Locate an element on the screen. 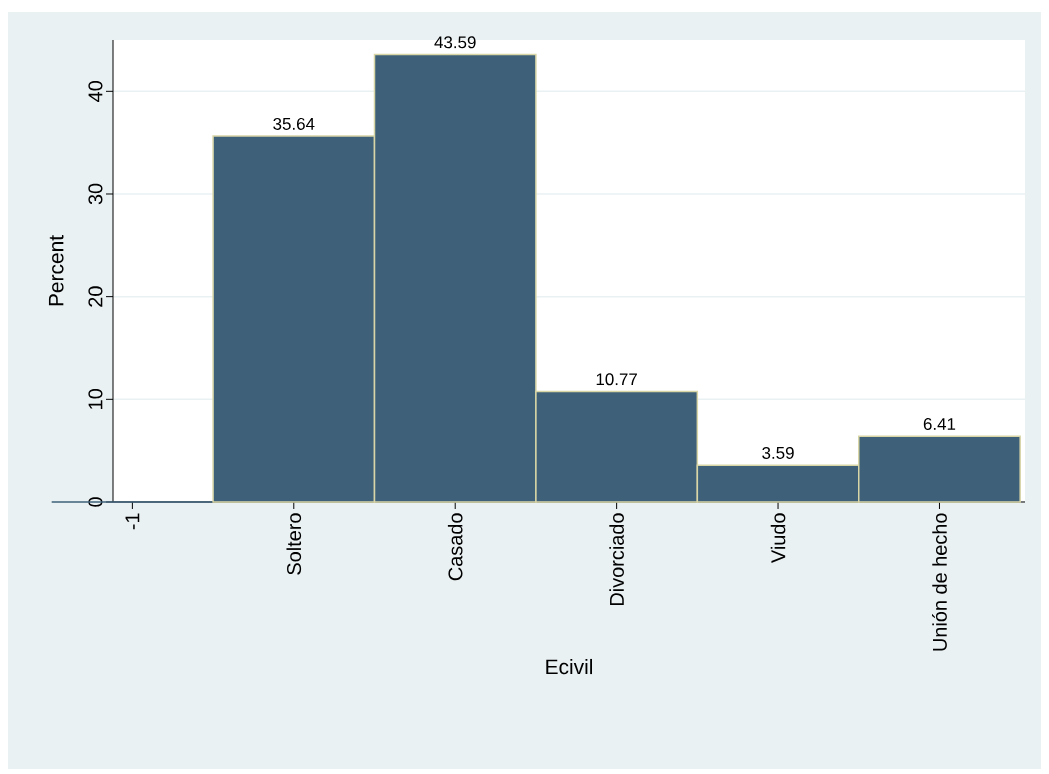 The width and height of the screenshot is (1049, 774). x-axis-title: Ecivil is located at coordinates (569, 666).